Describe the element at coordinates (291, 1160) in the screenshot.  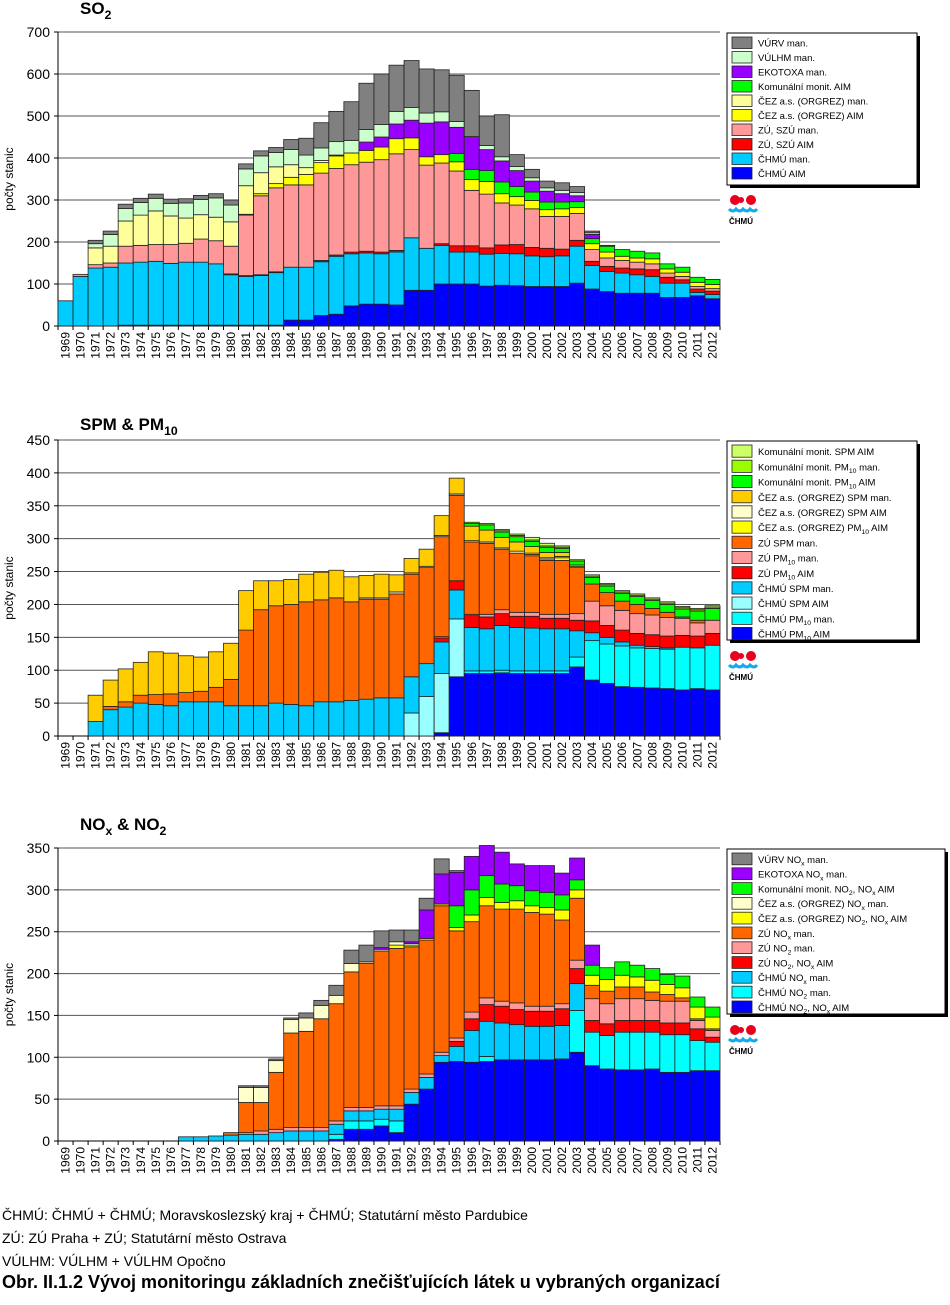
I see `x-tick-label: 1984` at that location.